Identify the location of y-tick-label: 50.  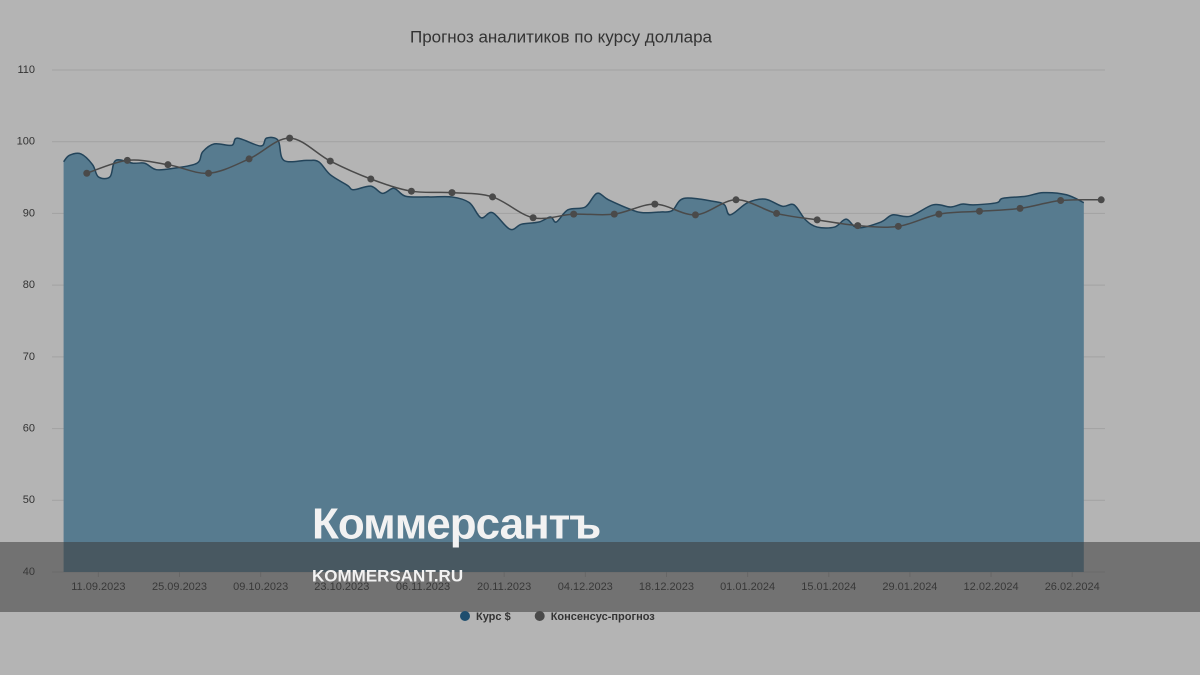
(29, 500).